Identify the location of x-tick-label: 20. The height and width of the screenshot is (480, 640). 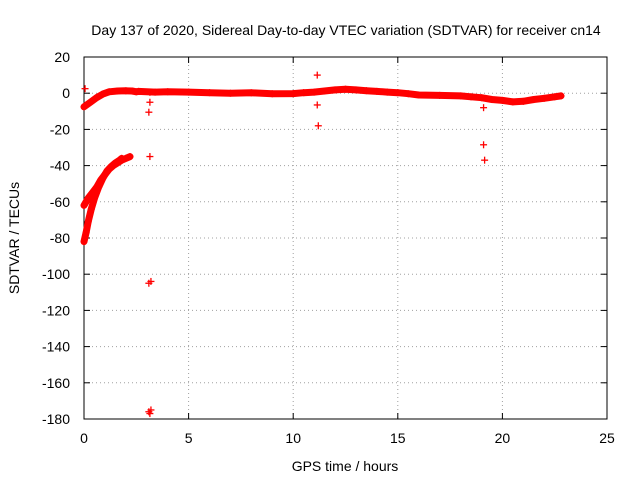
(503, 438).